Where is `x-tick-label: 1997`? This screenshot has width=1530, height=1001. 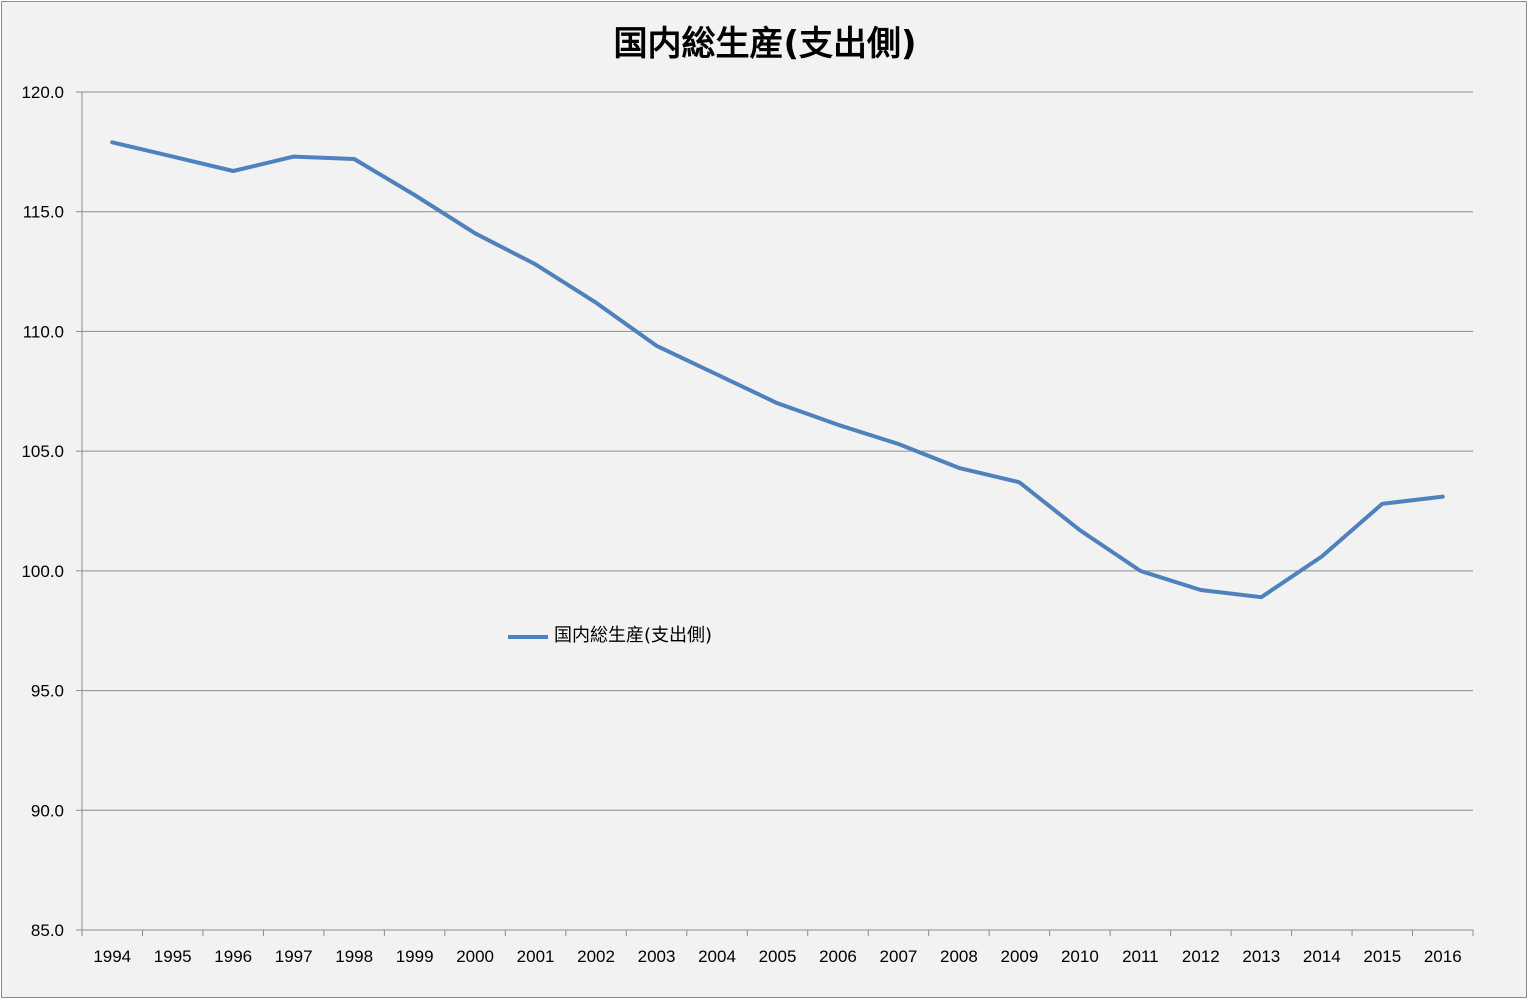
x-tick-label: 1997 is located at coordinates (294, 956).